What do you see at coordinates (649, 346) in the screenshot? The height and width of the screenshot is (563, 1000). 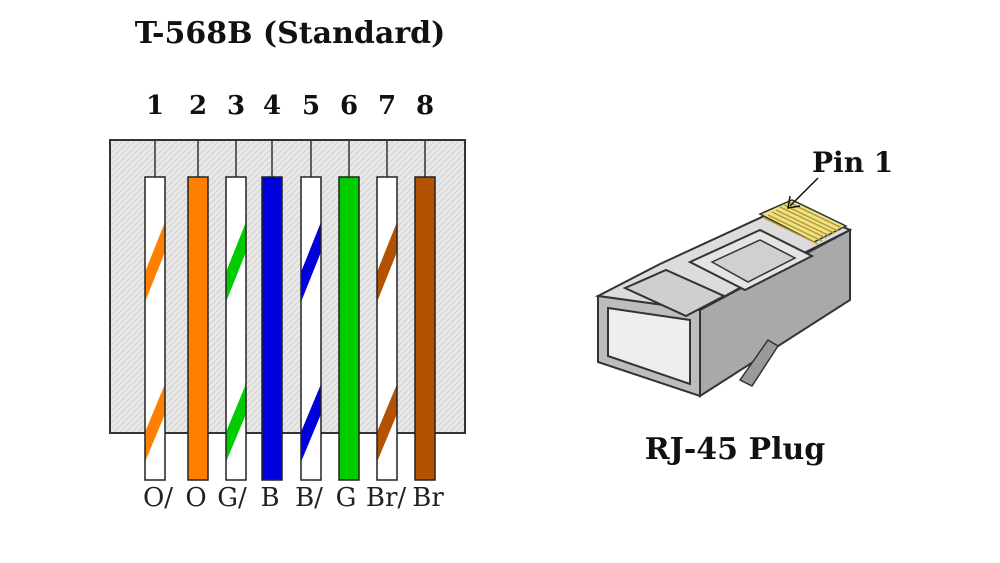 I see `plug-opening` at bounding box center [649, 346].